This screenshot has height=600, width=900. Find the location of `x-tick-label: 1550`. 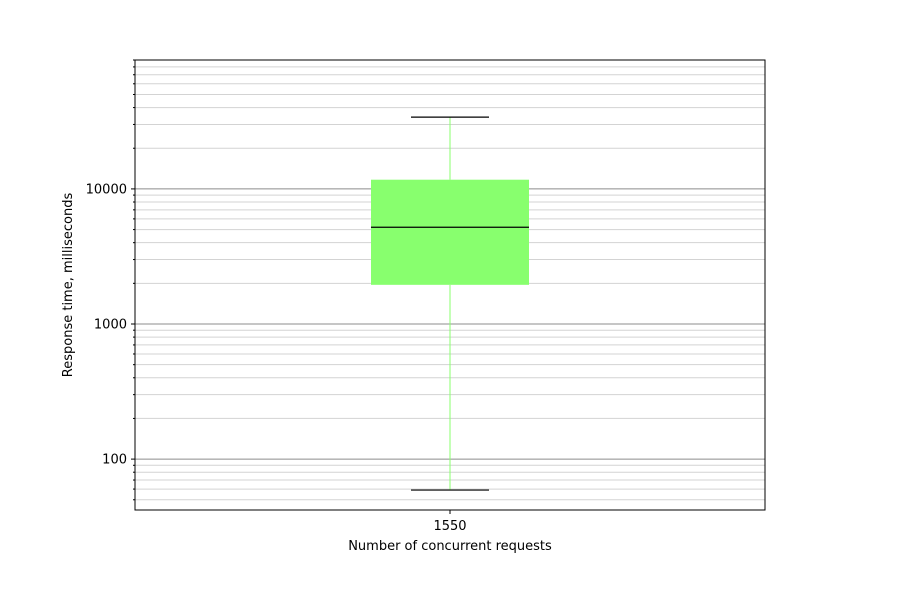

x-tick-label: 1550 is located at coordinates (449, 526).